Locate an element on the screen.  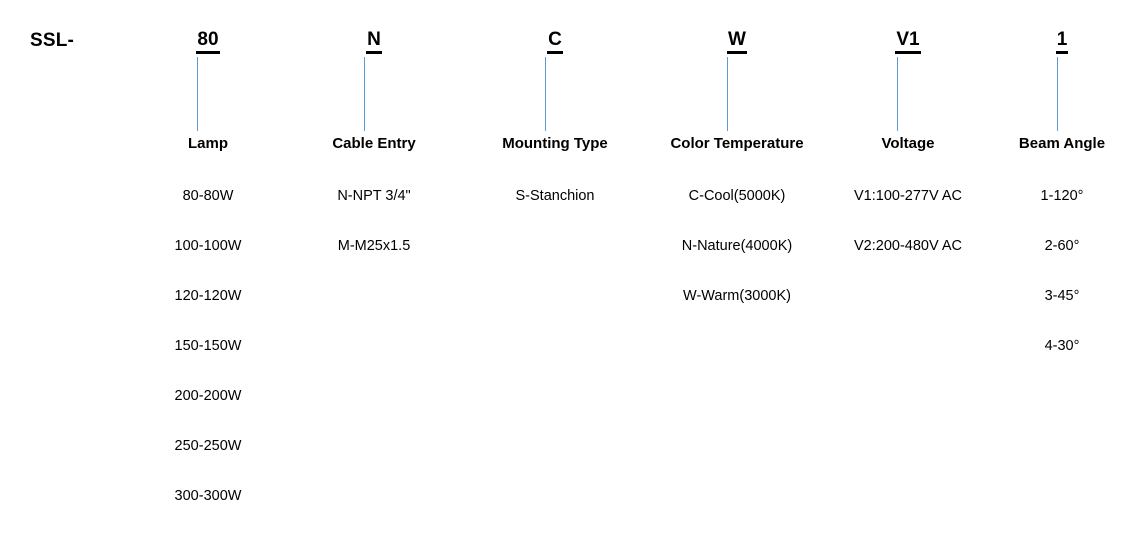
list-item: 2-60° is located at coordinates (1062, 246).